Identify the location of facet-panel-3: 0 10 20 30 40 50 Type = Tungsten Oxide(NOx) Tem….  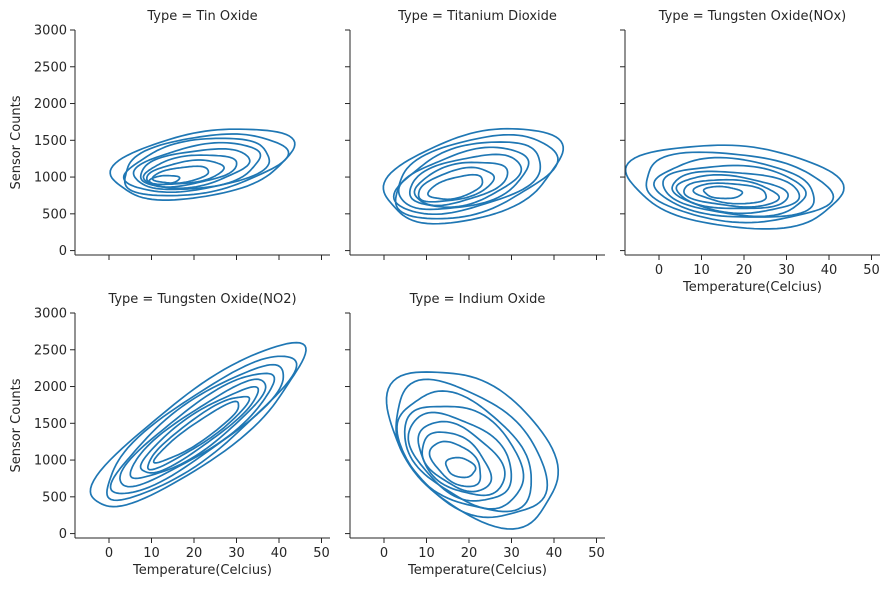
(750, 152).